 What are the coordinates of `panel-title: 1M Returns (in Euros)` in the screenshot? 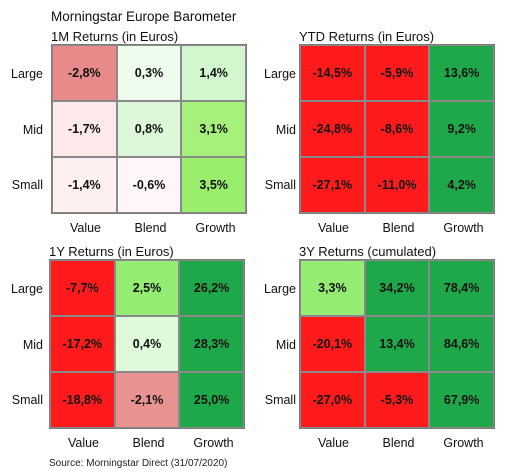 It's located at (115, 36).